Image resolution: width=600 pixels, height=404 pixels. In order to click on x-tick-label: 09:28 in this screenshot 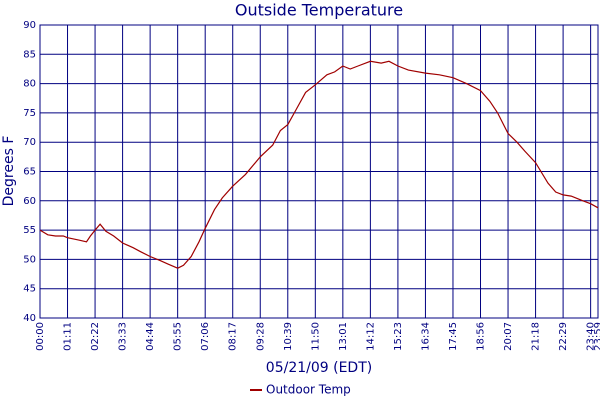, I will do `click(260, 336)`.